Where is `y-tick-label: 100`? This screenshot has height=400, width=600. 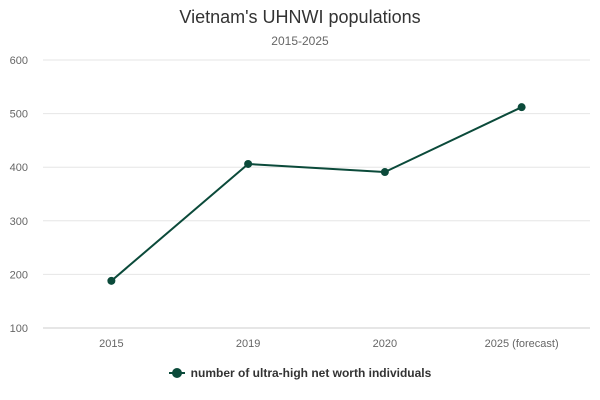 y-tick-label: 100 is located at coordinates (19, 329).